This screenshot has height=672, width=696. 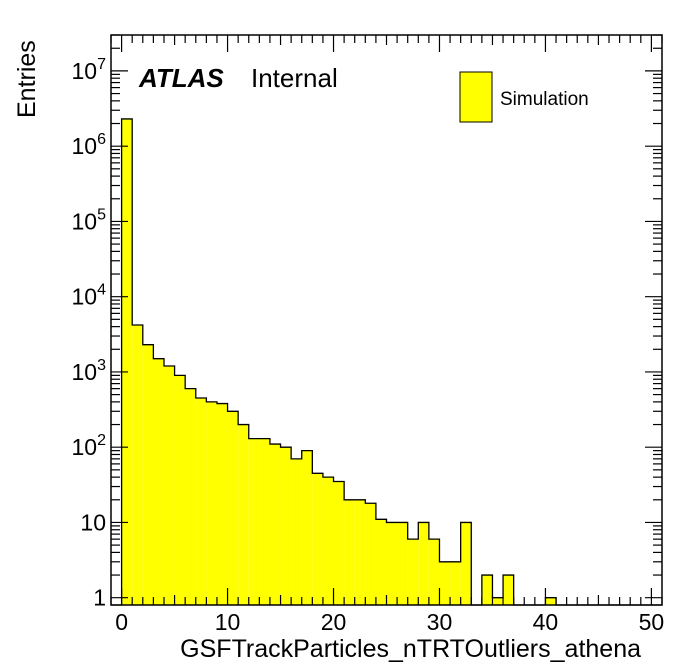 What do you see at coordinates (440, 622) in the screenshot?
I see `x-tick-label: 30` at bounding box center [440, 622].